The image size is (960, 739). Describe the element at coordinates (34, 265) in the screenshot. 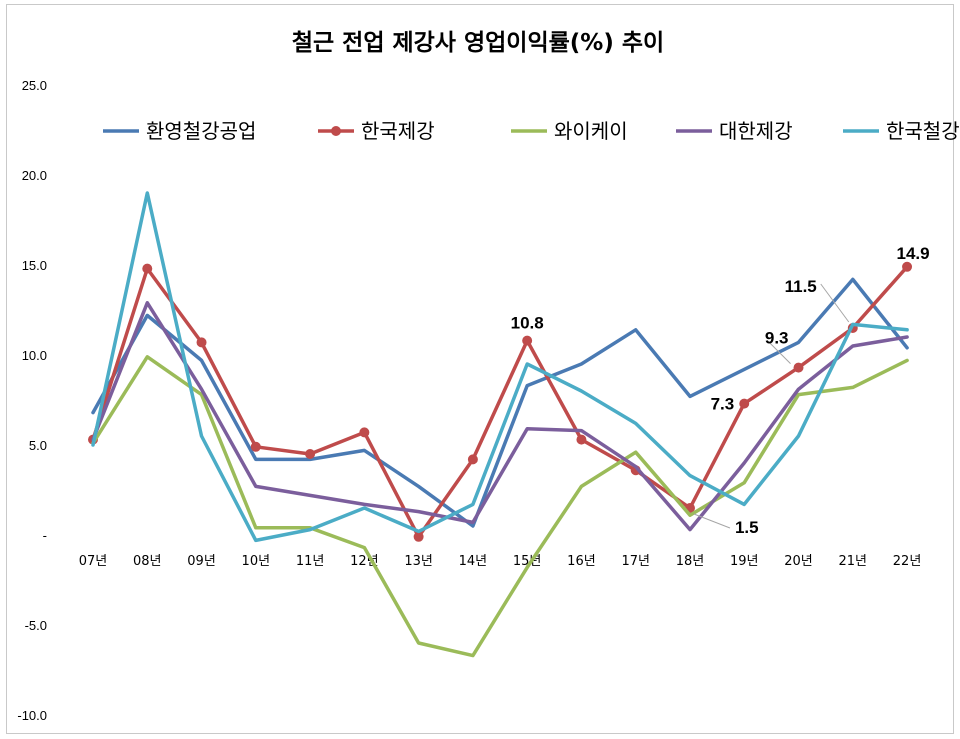

I see `y-tick-label: 15.0` at that location.